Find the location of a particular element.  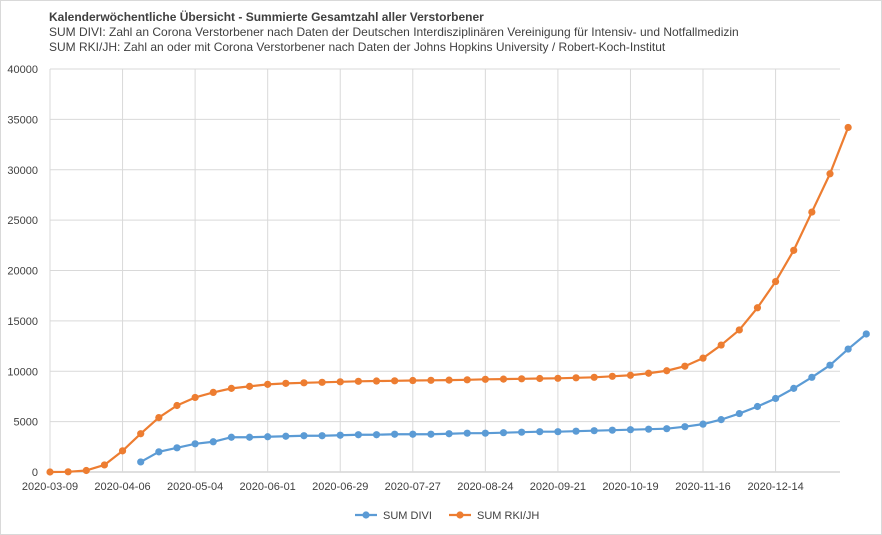

y-tick-label: 0 is located at coordinates (35, 473).